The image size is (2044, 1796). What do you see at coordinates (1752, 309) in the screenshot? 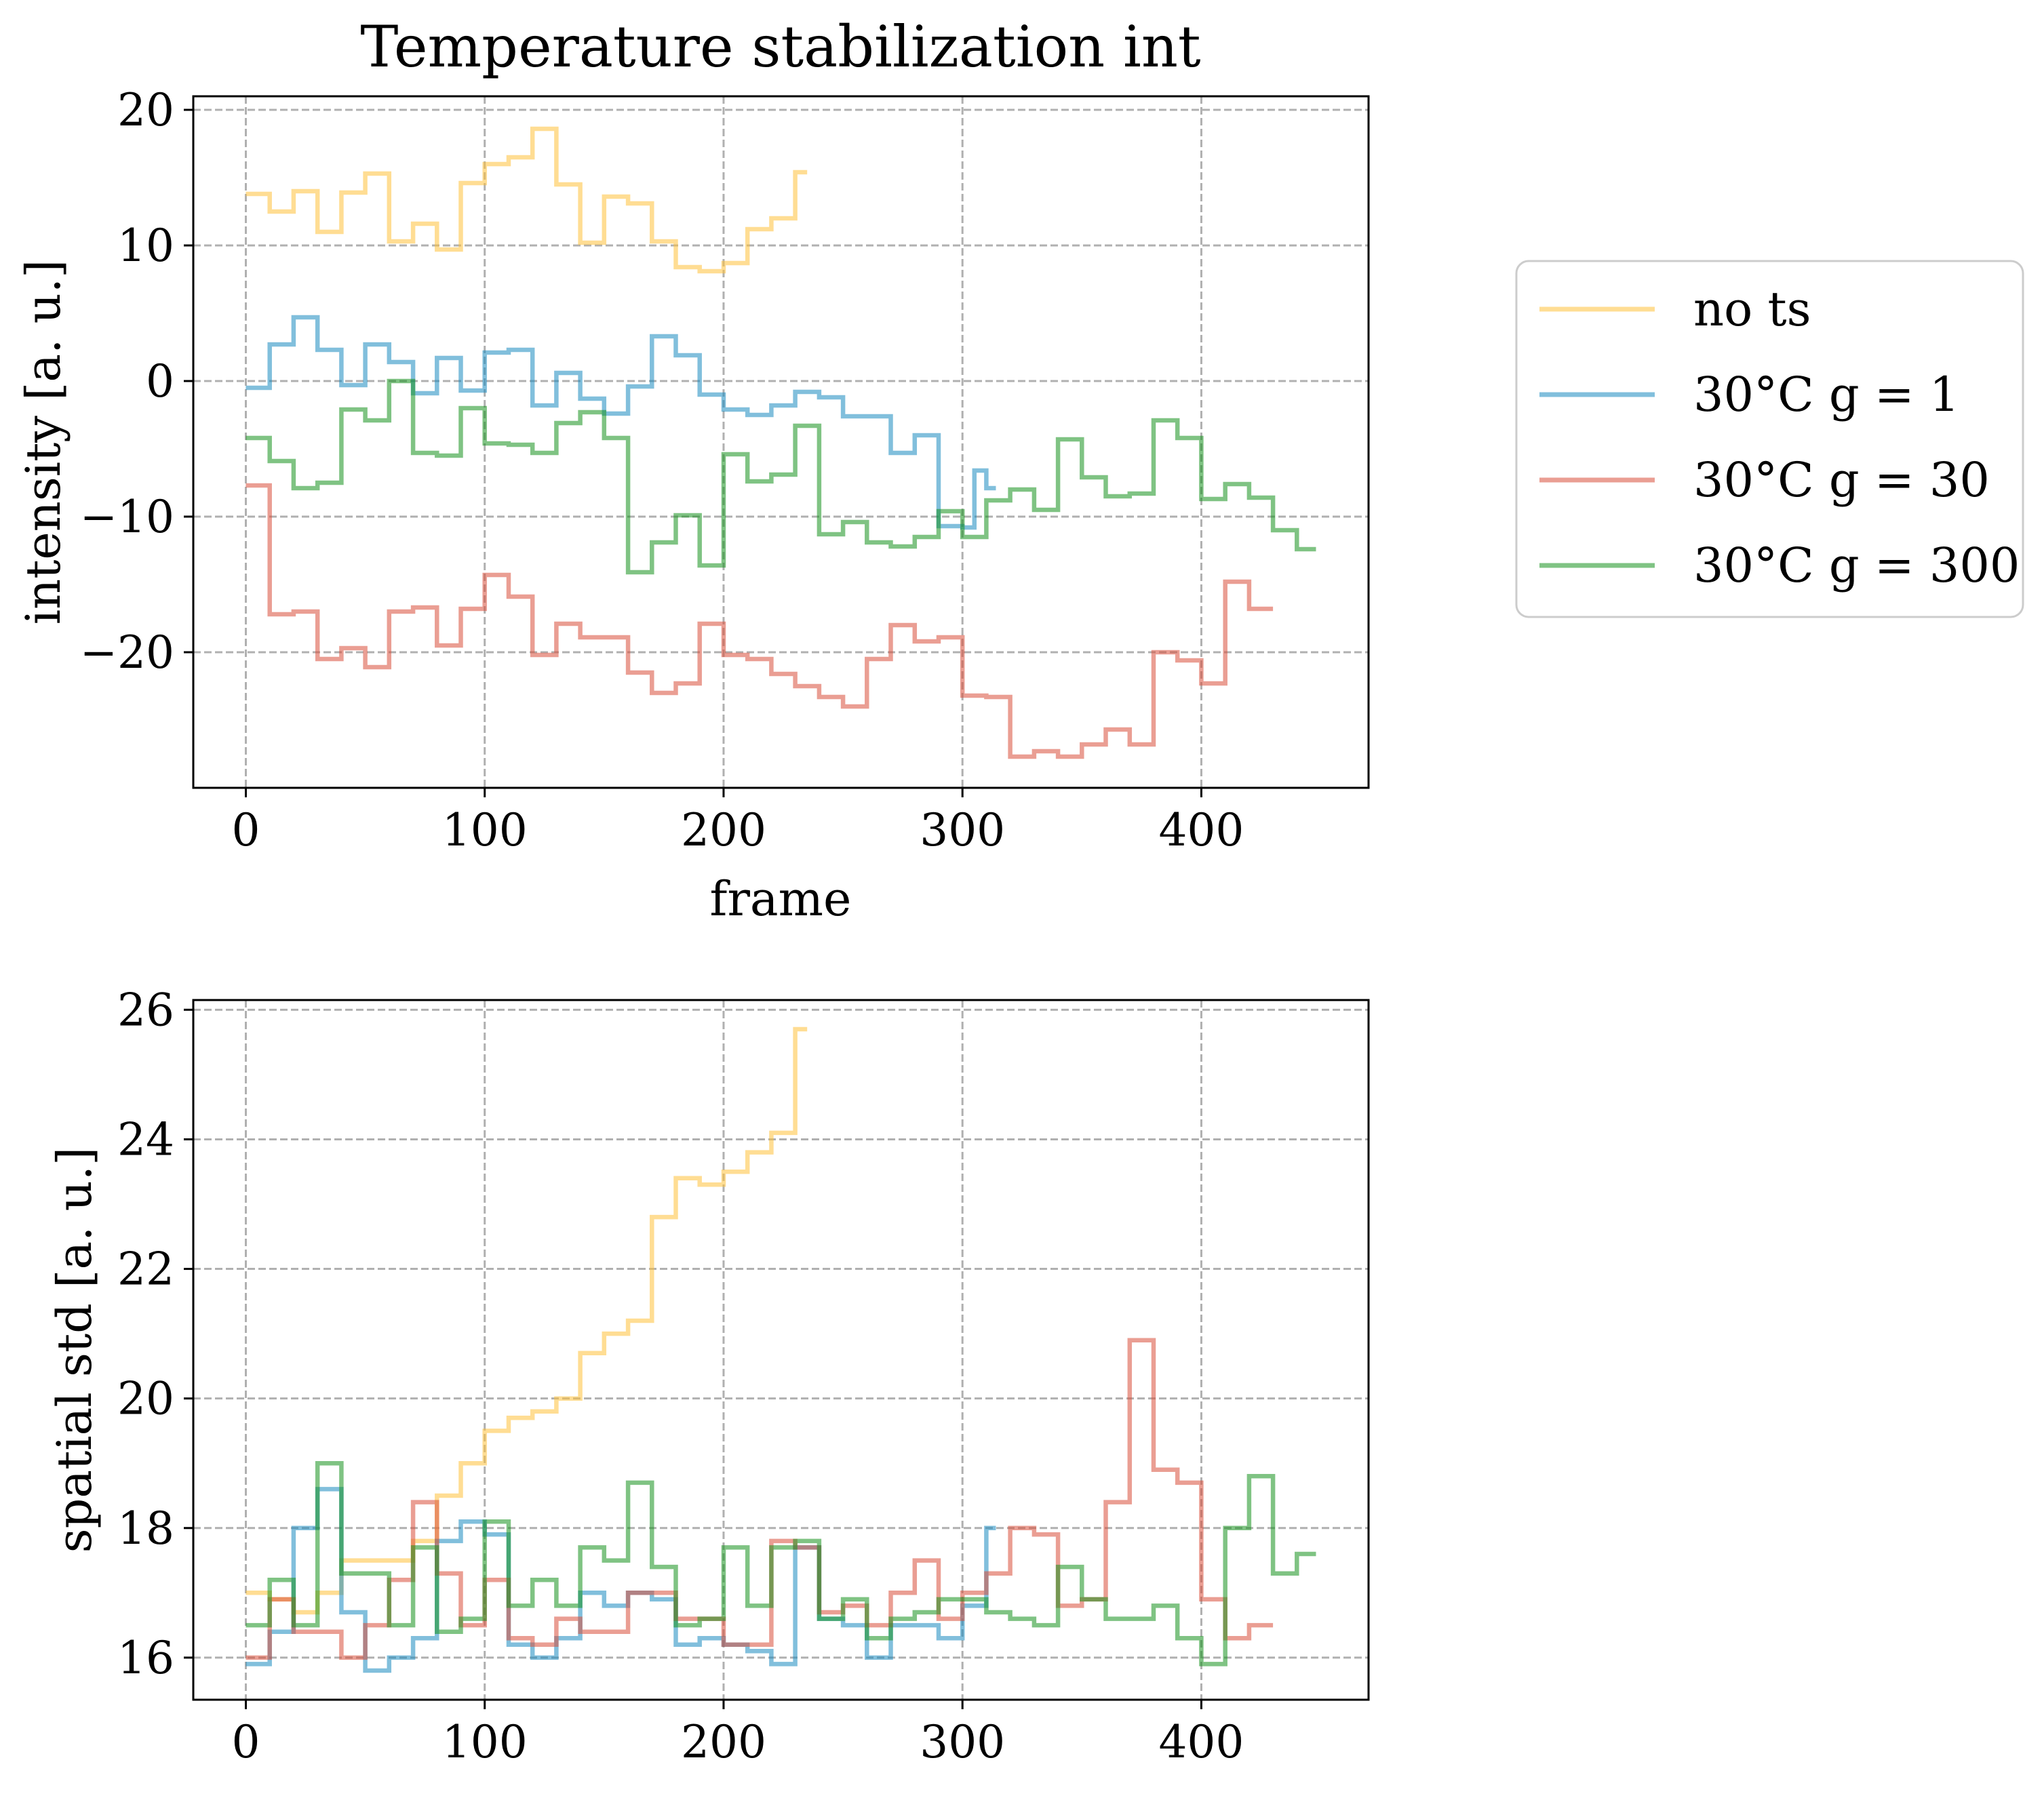
I see `legend-label: no ts` at bounding box center [1752, 309].